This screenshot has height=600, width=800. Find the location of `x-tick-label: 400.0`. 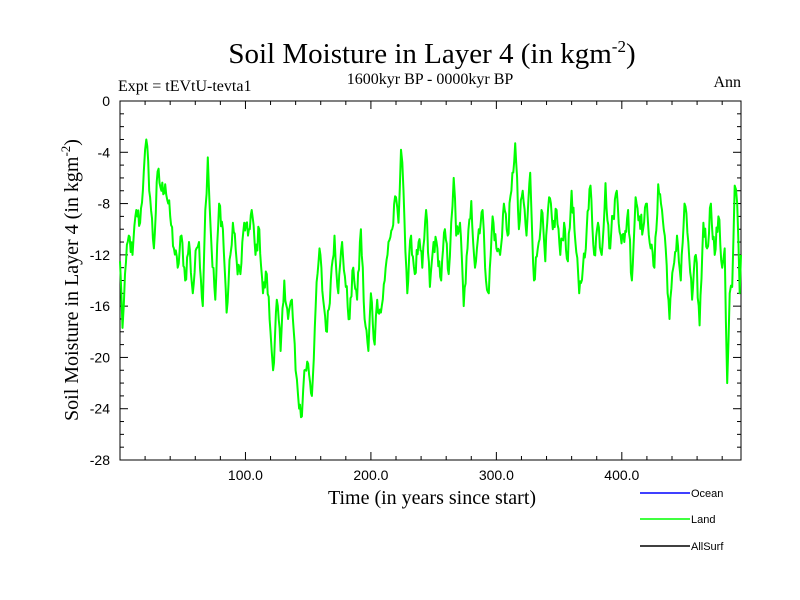

x-tick-label: 400.0 is located at coordinates (621, 475).